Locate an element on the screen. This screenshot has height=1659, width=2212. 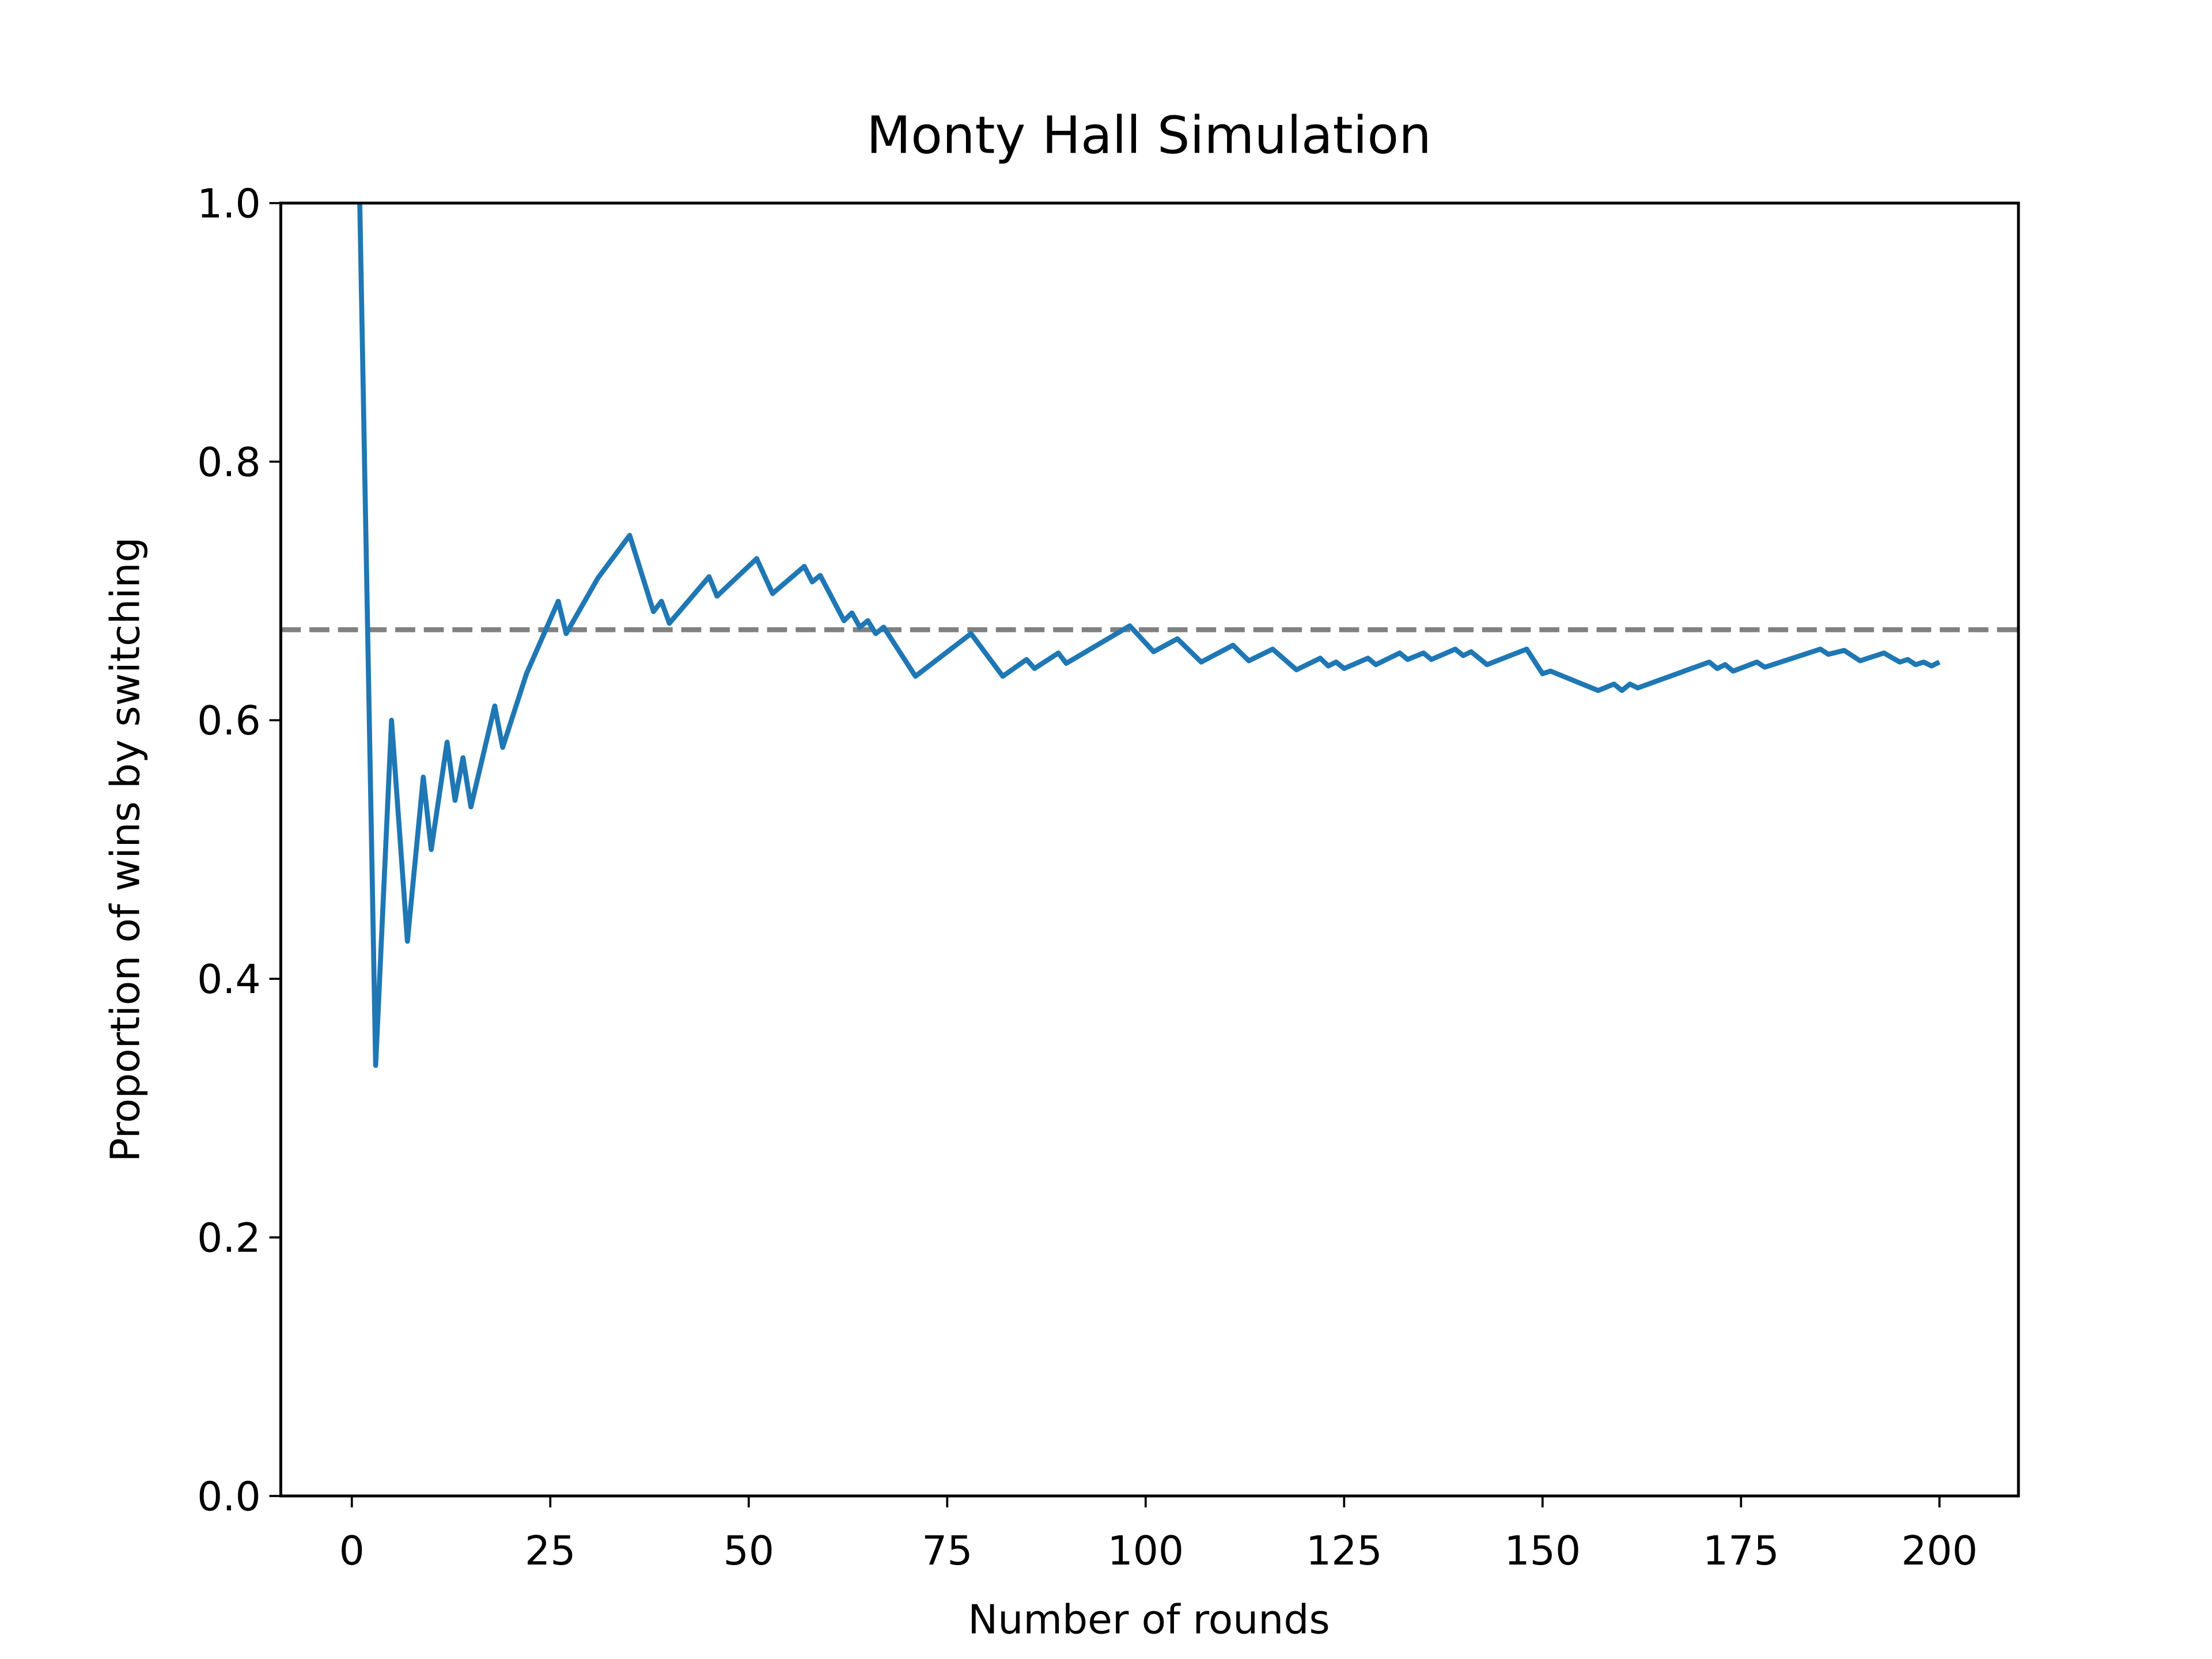
x-tick-label: 150 is located at coordinates (1543, 1551).